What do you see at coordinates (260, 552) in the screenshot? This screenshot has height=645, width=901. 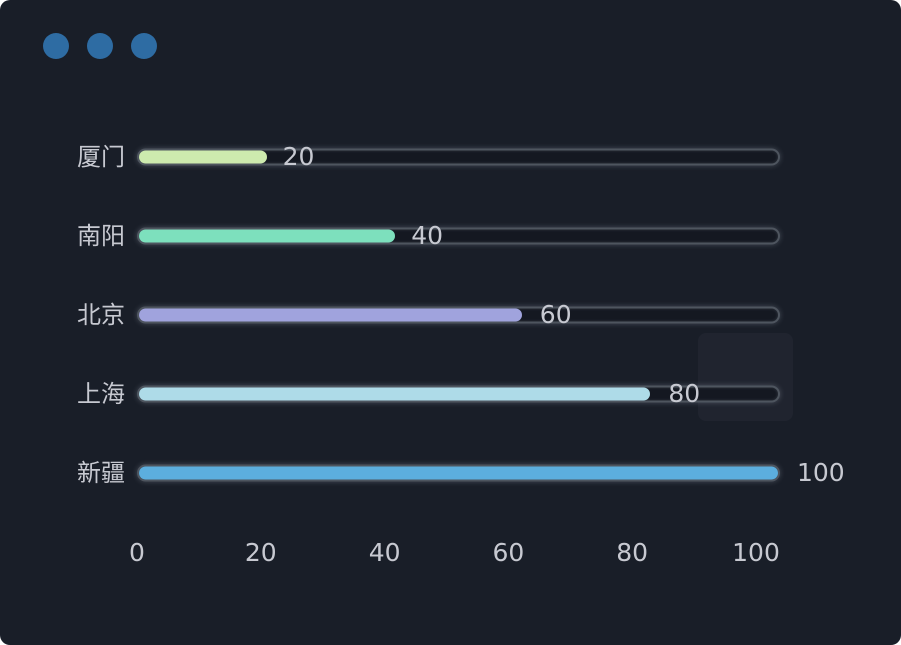 I see `x-axis-tick: 20` at bounding box center [260, 552].